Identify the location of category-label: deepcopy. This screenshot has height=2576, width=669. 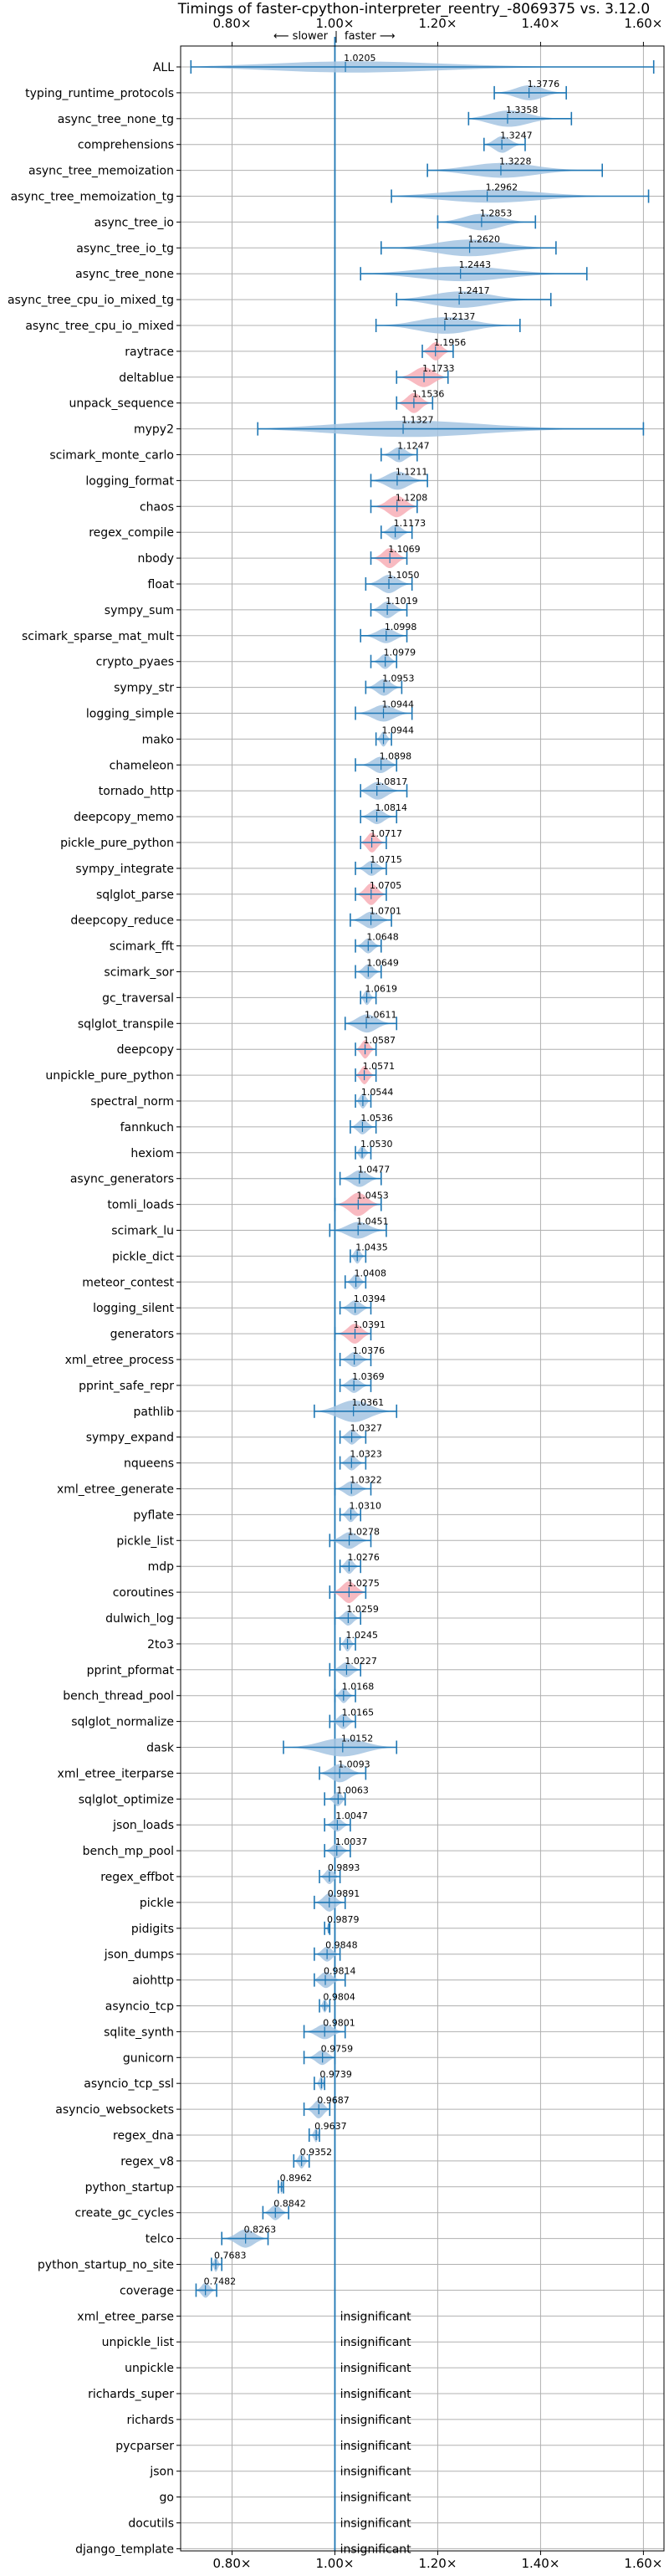
(146, 1050).